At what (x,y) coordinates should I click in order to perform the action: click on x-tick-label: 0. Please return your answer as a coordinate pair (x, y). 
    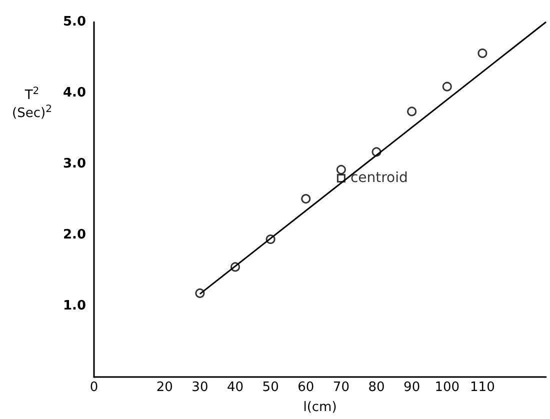
    Looking at the image, I should click on (94, 387).